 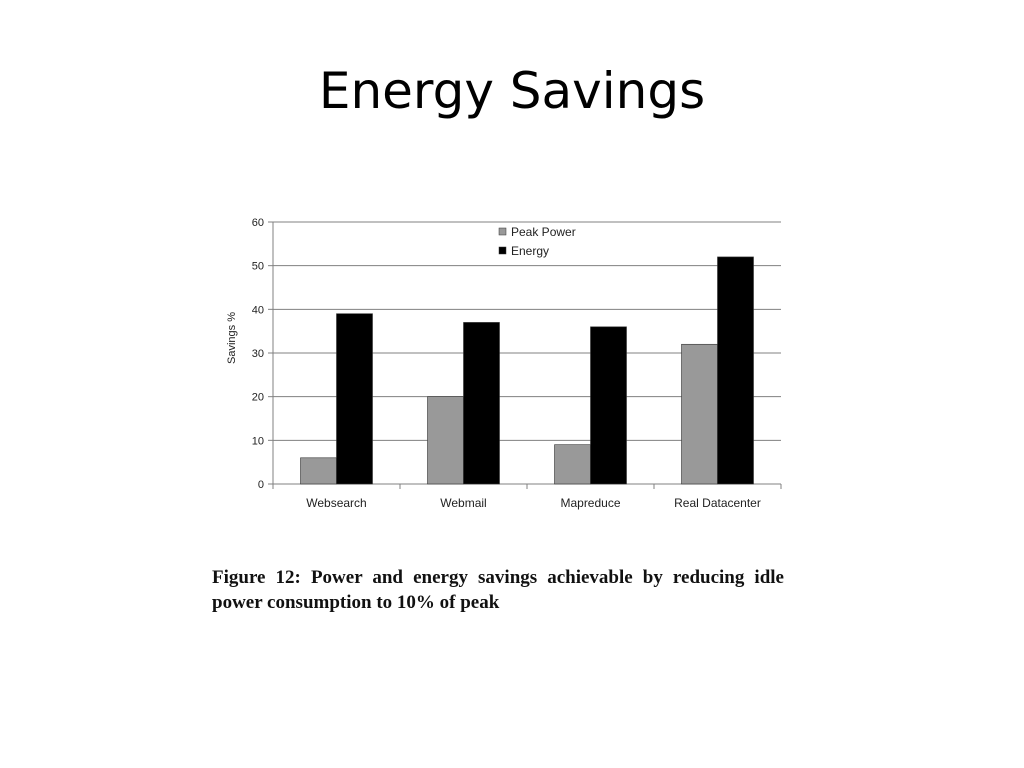 I want to click on x-tick-label: Mapreduce, so click(x=590, y=503).